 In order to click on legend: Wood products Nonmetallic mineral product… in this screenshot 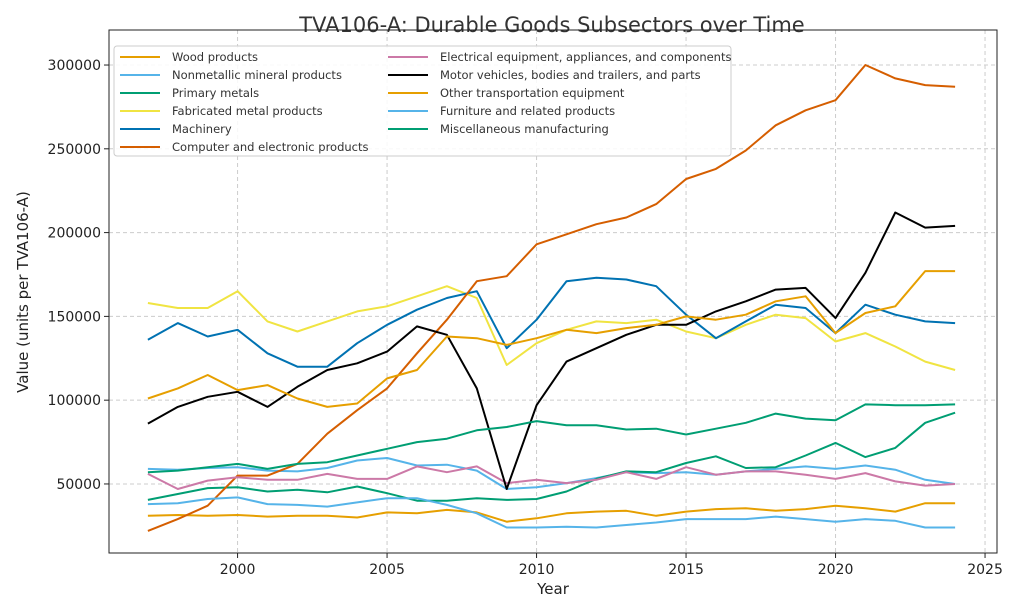, I will do `click(422, 101)`.